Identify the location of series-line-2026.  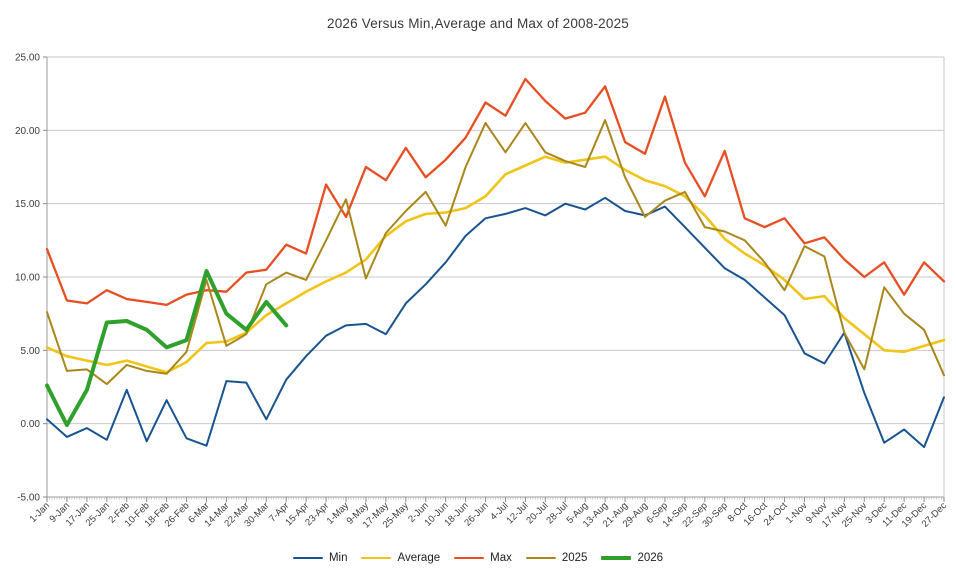
(167, 348).